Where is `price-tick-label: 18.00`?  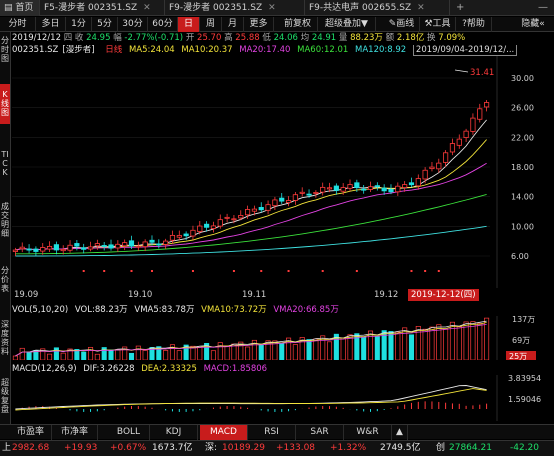 price-tick-label: 18.00 is located at coordinates (522, 167).